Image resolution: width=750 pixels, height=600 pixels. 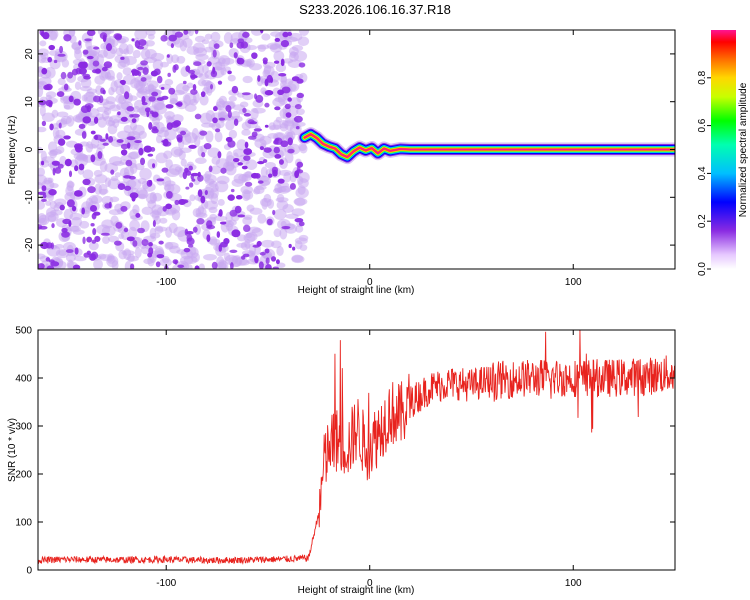 I want to click on y-tick-label: 300, so click(x=23, y=427).